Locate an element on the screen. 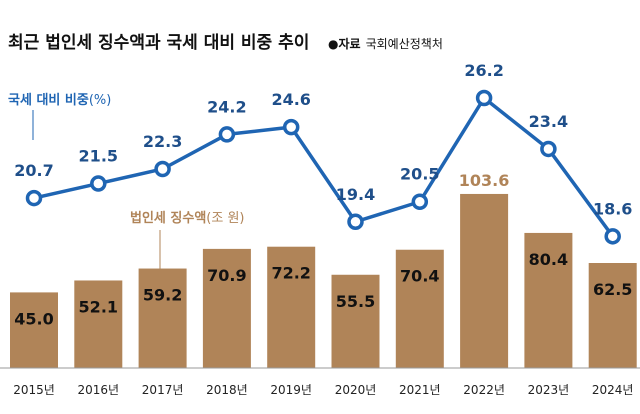  bar-series-name: 법인세 징수액 is located at coordinates (168, 218).